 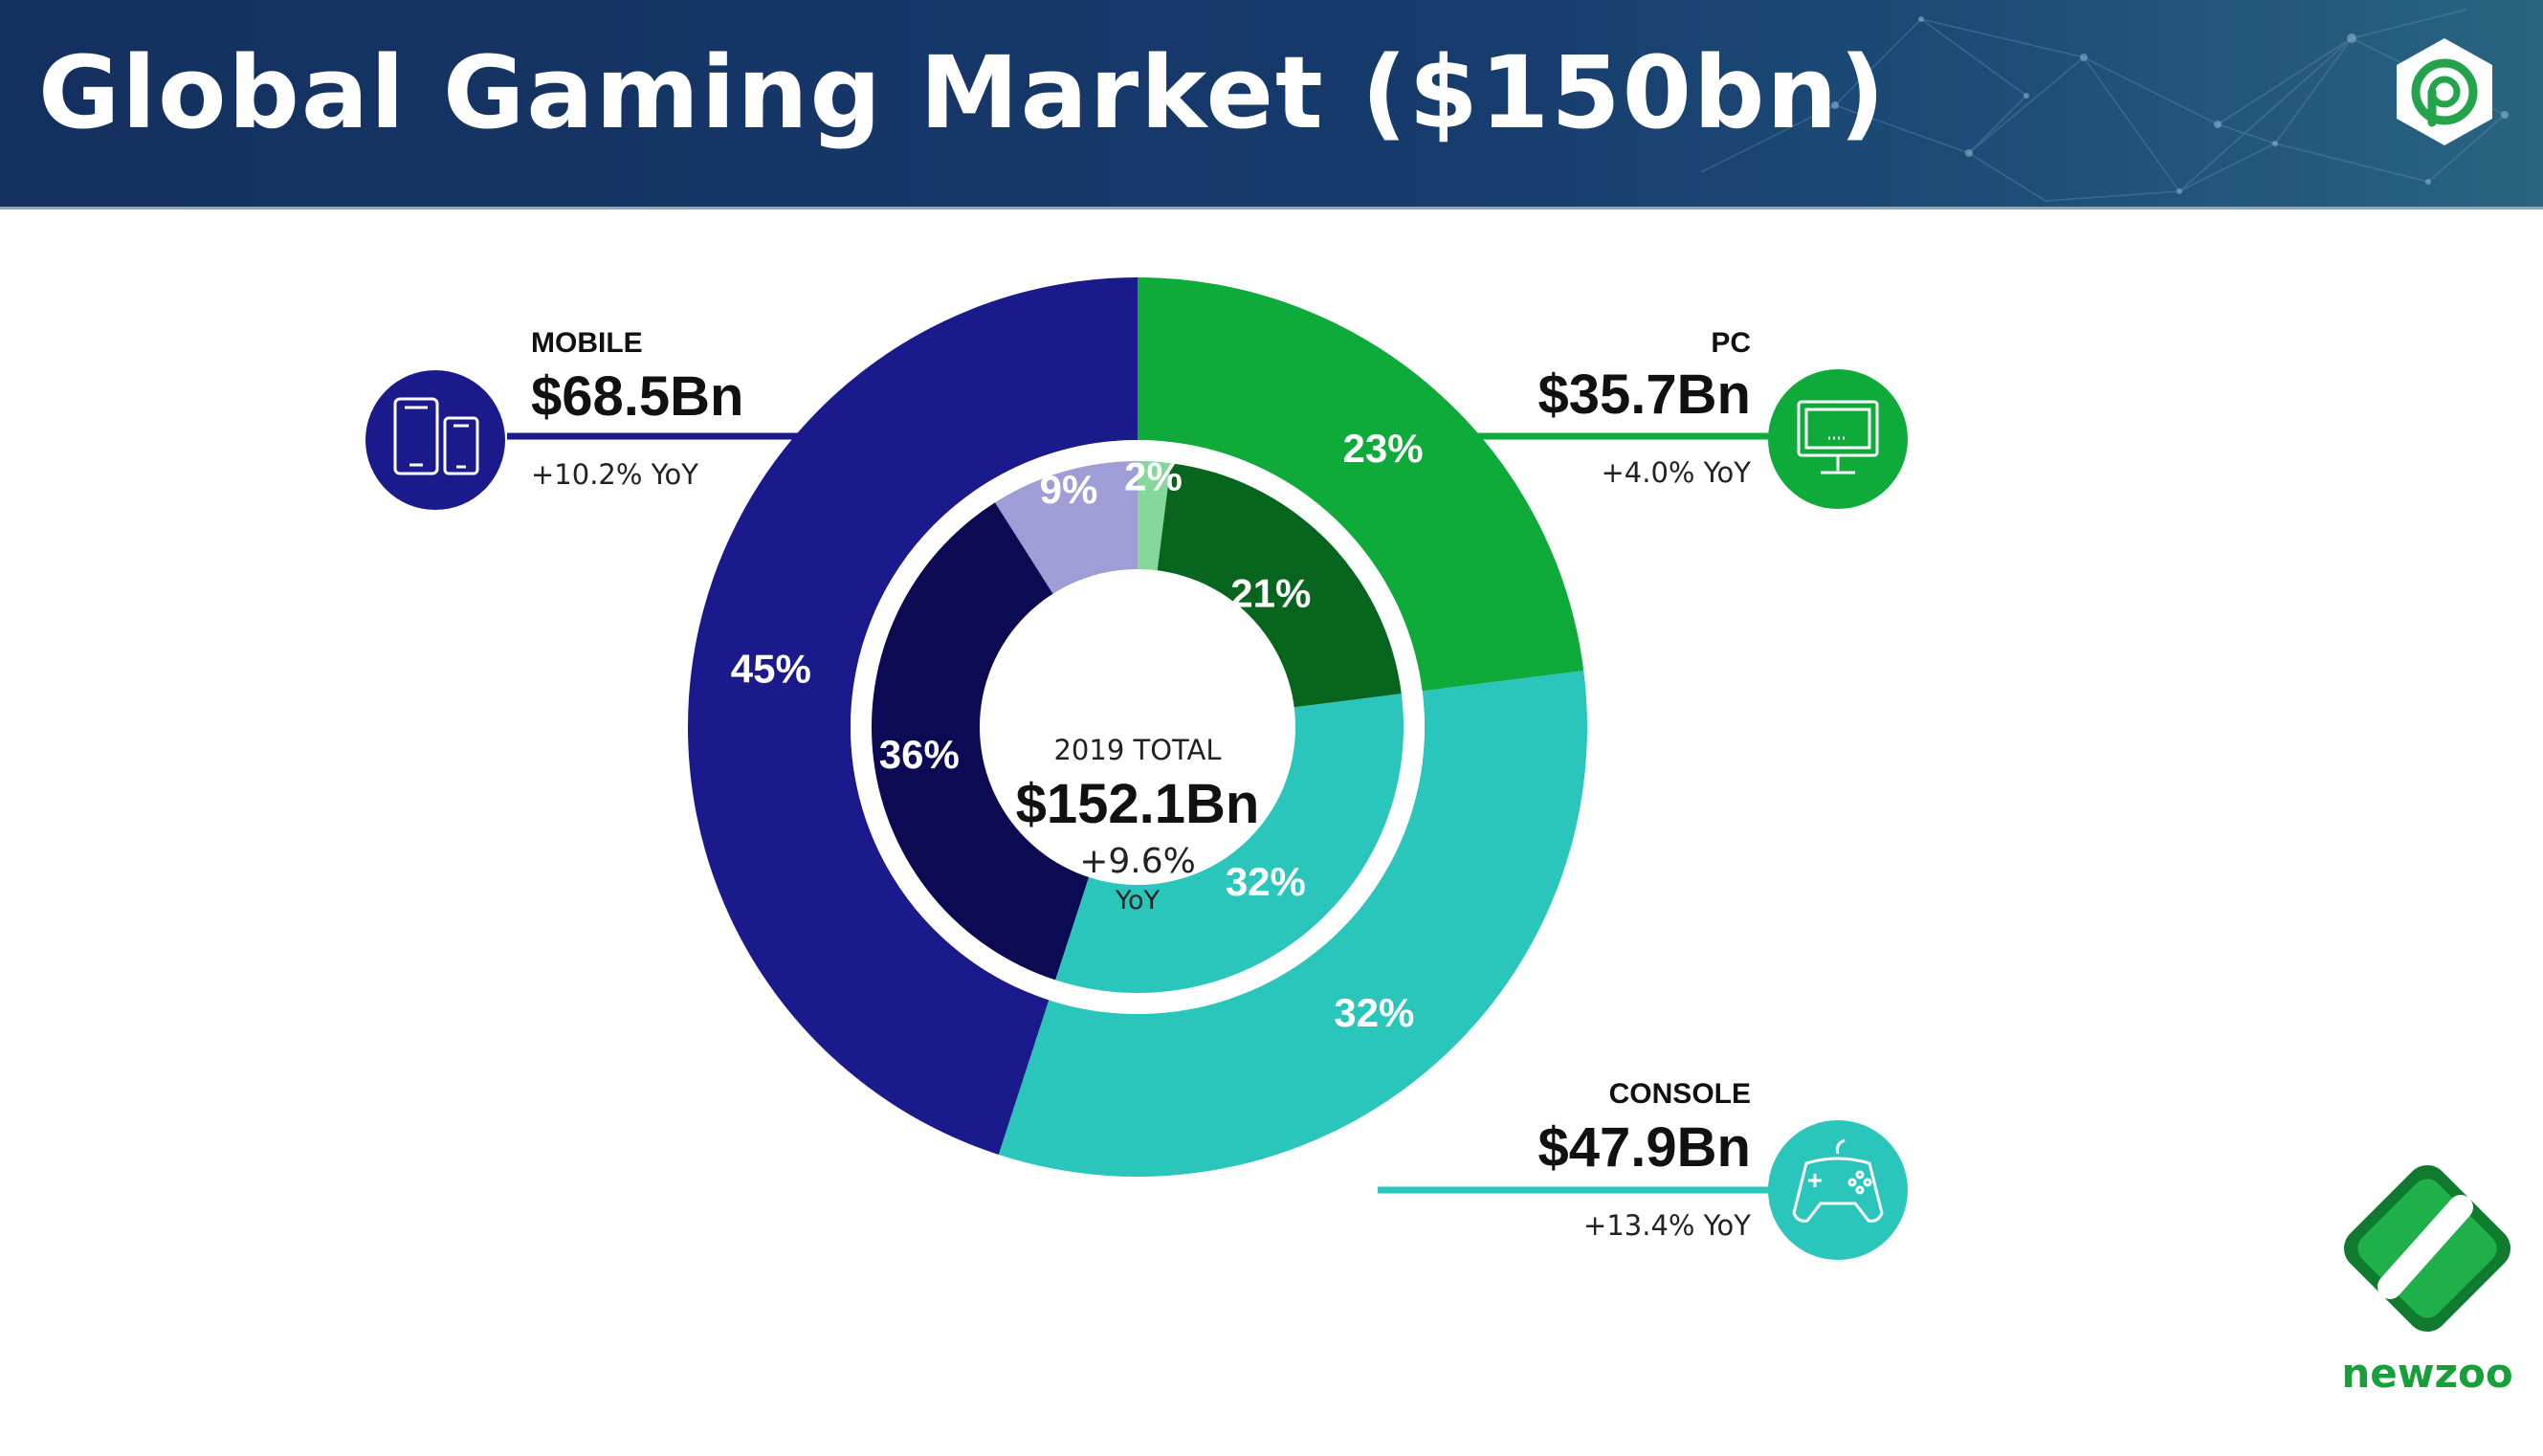 What do you see at coordinates (1270, 594) in the screenshot?
I see `inner-ring-label-pc-dark: 21%` at bounding box center [1270, 594].